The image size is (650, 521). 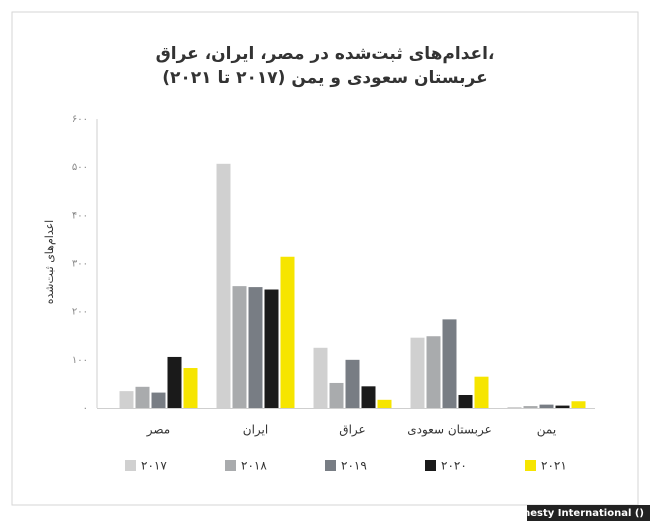 I want to click on legend-label: ۲۰۱۷, so click(x=154, y=466).